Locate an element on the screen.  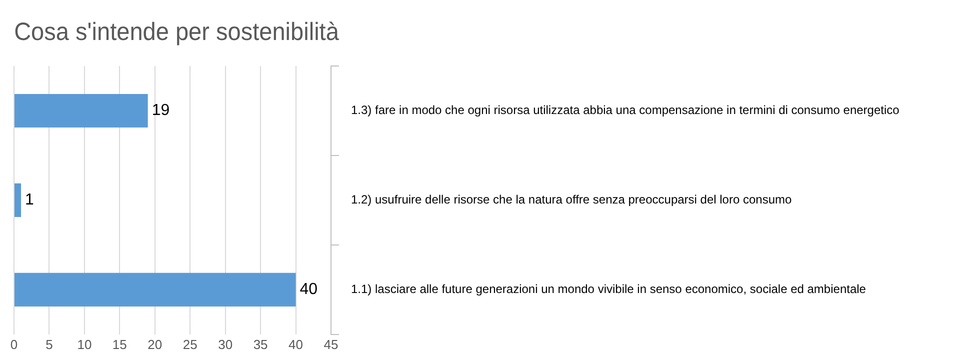
y-tick-label: 1.2) usufruire delle risorse che la natura offre senza preoccuparsi del loro consumo is located at coordinates (571, 199).